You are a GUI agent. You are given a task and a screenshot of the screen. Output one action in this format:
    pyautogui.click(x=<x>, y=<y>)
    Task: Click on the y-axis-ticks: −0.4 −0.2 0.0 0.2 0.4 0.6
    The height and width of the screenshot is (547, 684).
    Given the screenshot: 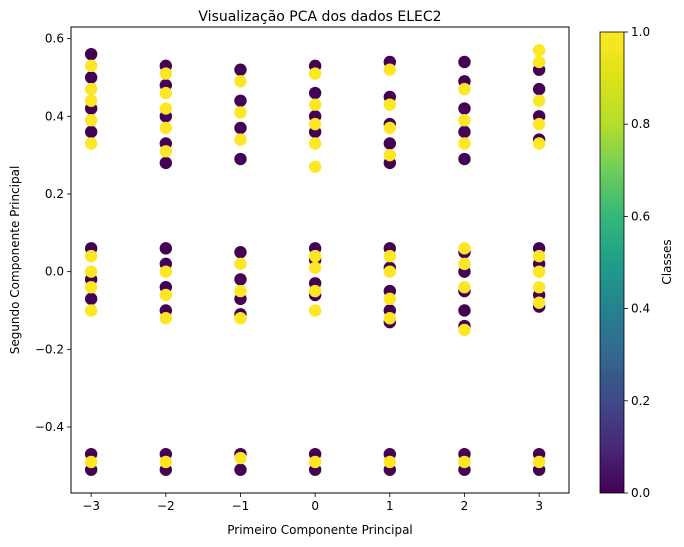 What is the action you would take?
    pyautogui.click(x=53, y=233)
    